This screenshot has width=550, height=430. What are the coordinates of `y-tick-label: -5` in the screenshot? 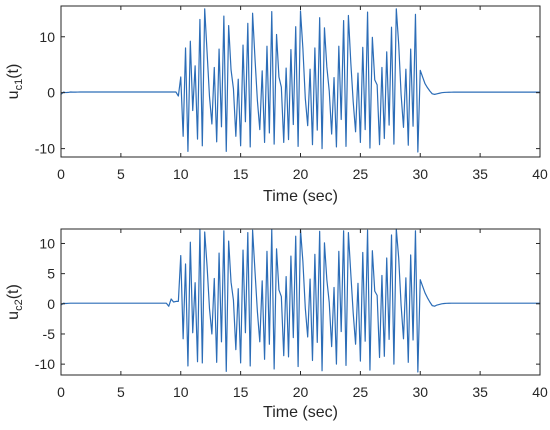 It's located at (49, 334).